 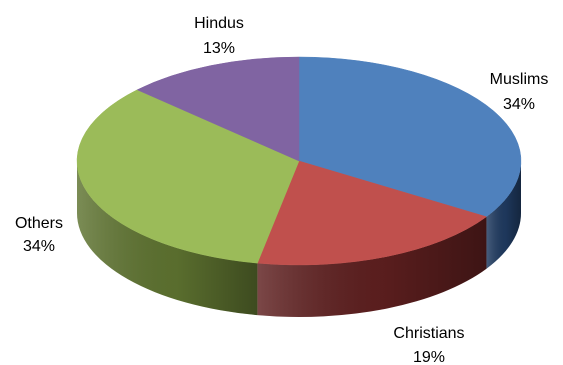 What do you see at coordinates (372, 213) in the screenshot?
I see `pie-slice-christians` at bounding box center [372, 213].